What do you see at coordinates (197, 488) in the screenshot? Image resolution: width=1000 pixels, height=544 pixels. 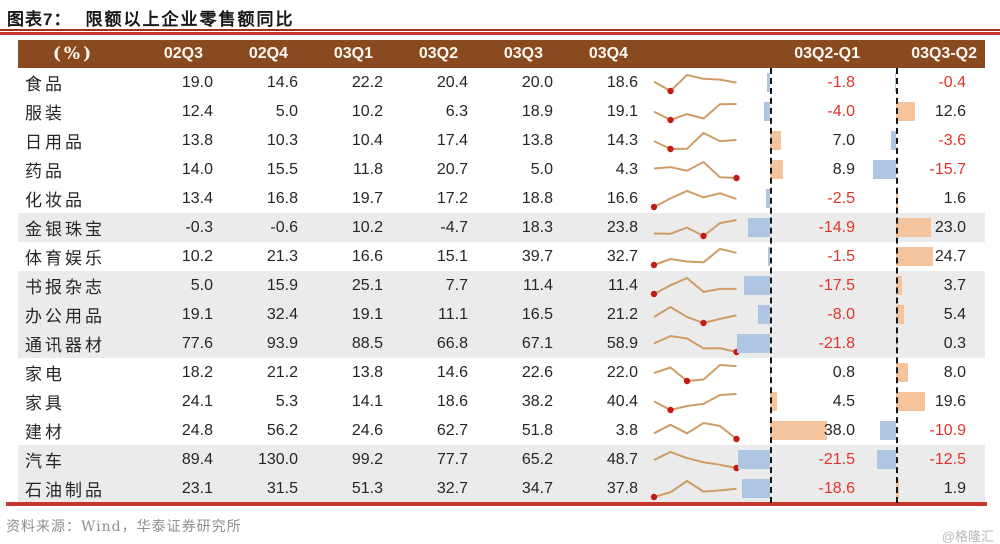 I see `quarter-value: 23.1` at bounding box center [197, 488].